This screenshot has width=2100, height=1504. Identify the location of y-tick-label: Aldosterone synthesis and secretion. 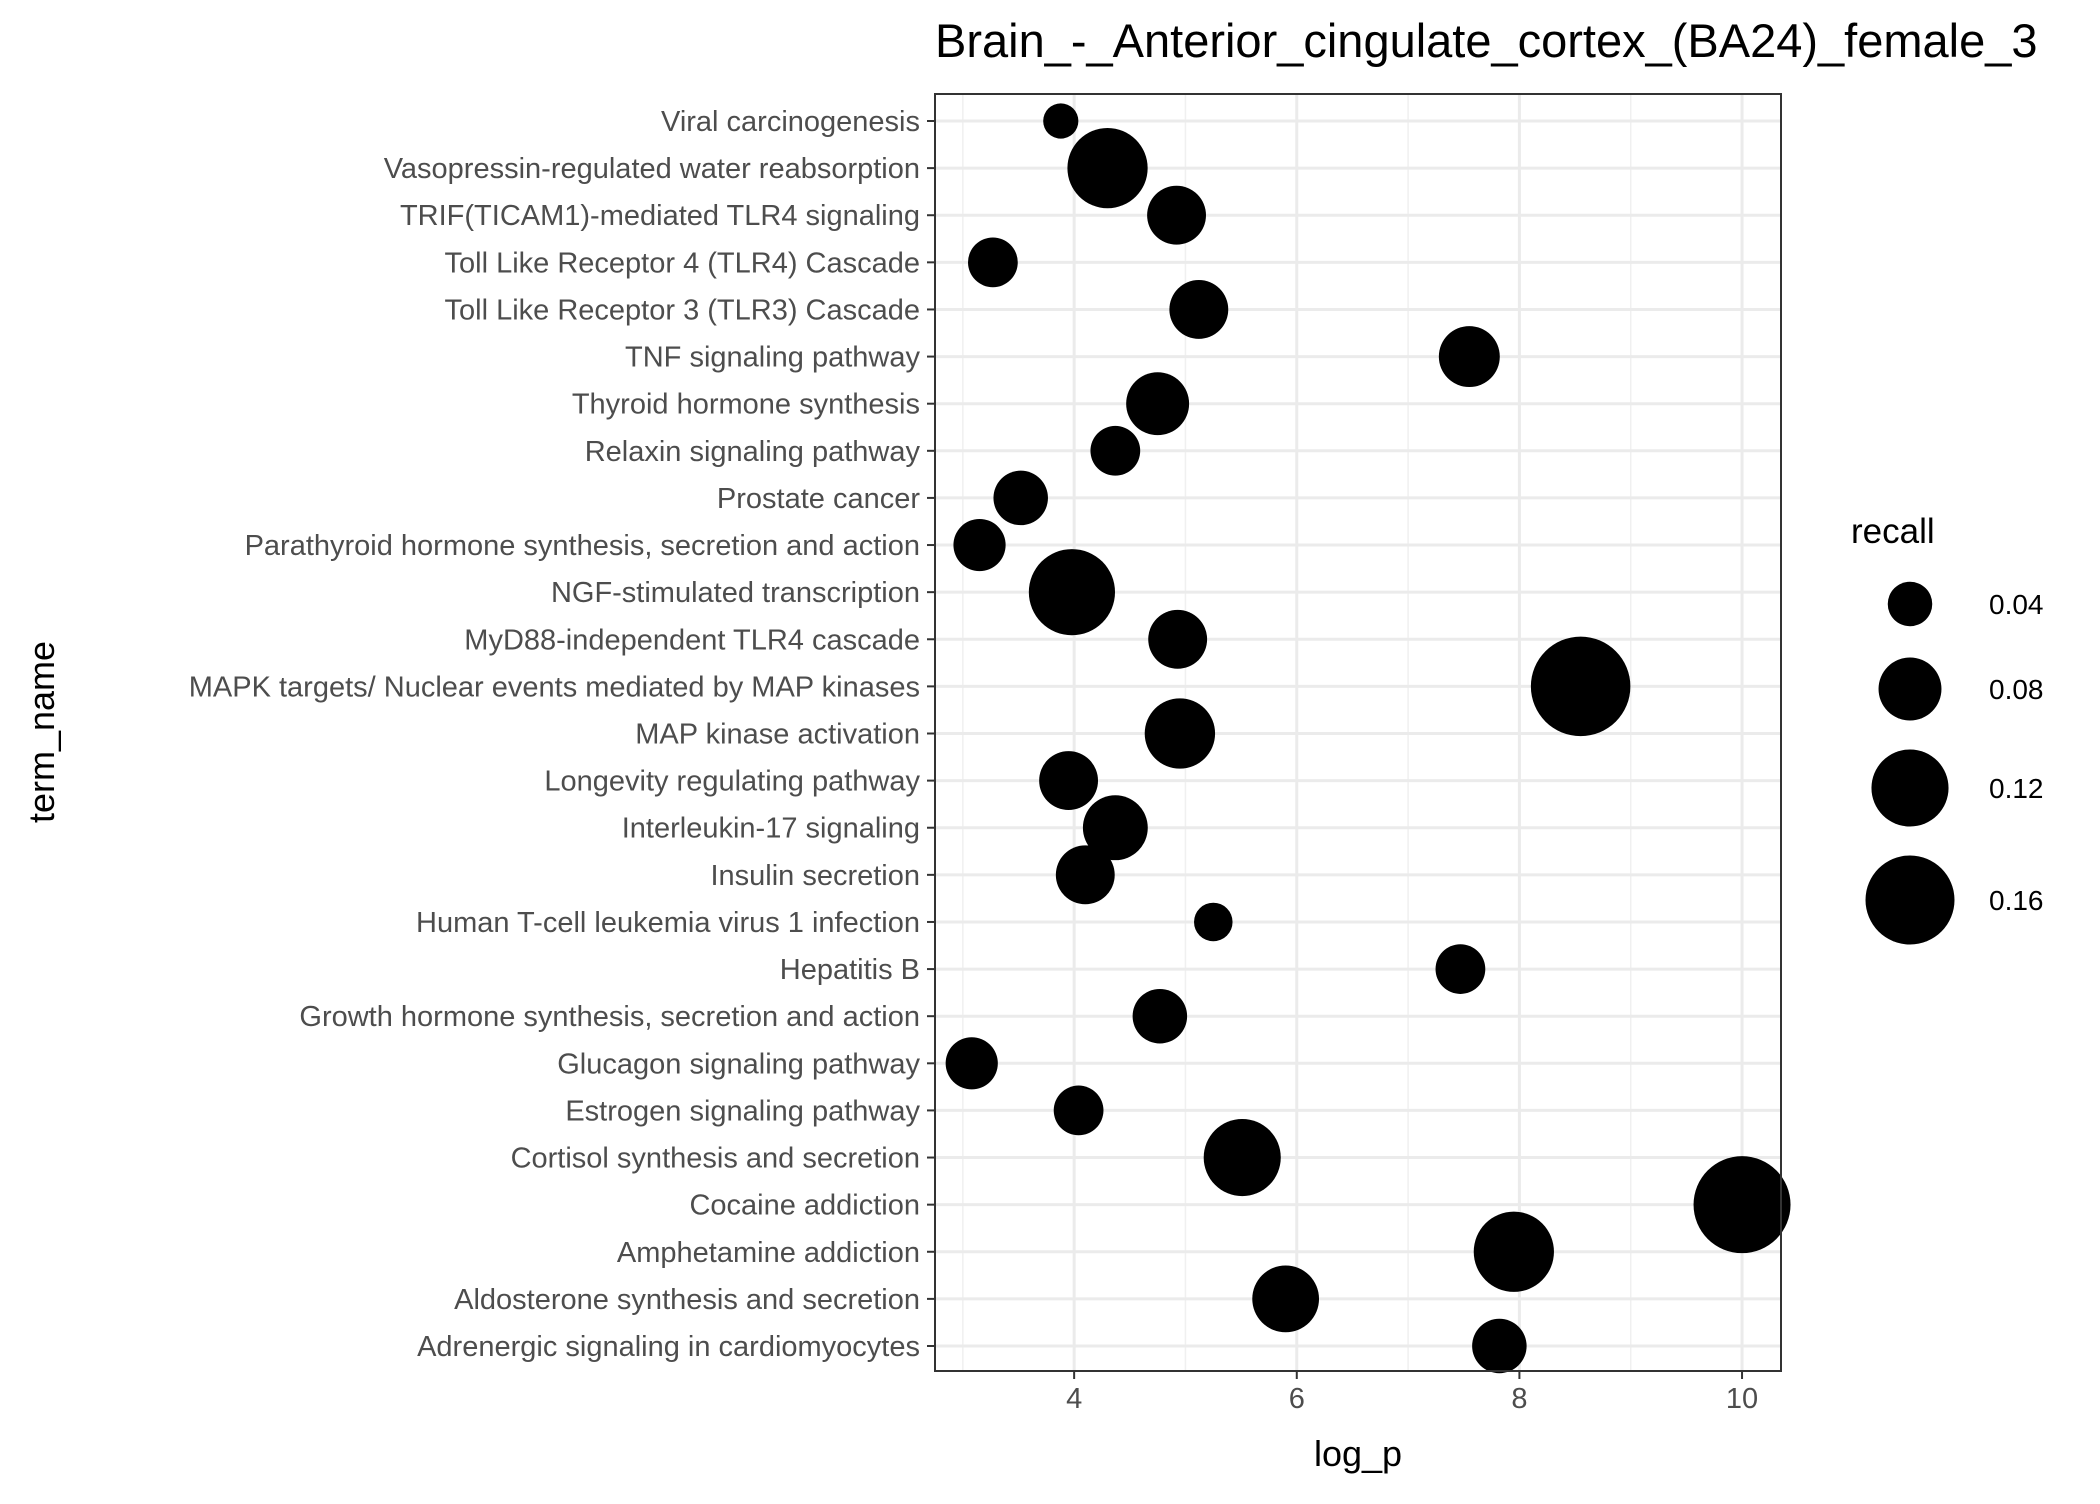
(687, 1300).